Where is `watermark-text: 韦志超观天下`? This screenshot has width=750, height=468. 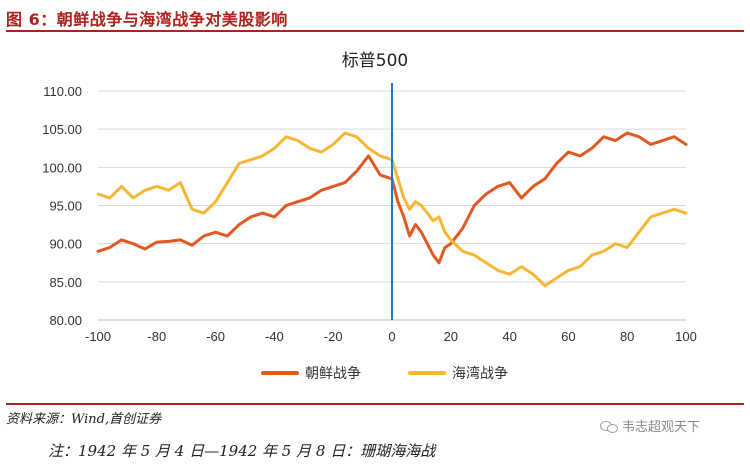 watermark-text: 韦志超观天下 is located at coordinates (661, 427).